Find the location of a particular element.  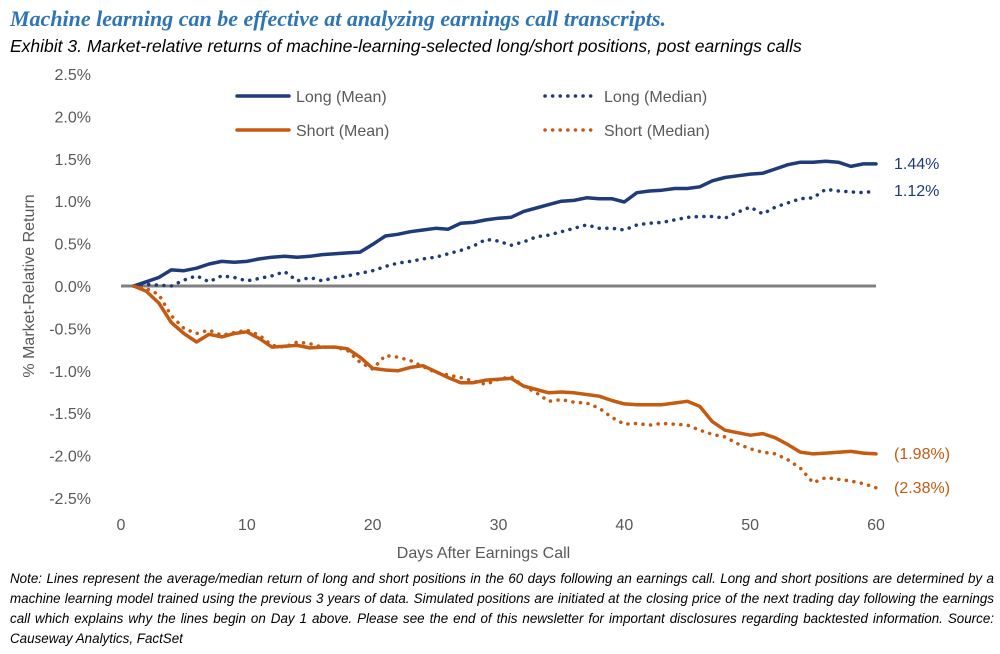

y-tick-label: -1.5% is located at coordinates (70, 414).